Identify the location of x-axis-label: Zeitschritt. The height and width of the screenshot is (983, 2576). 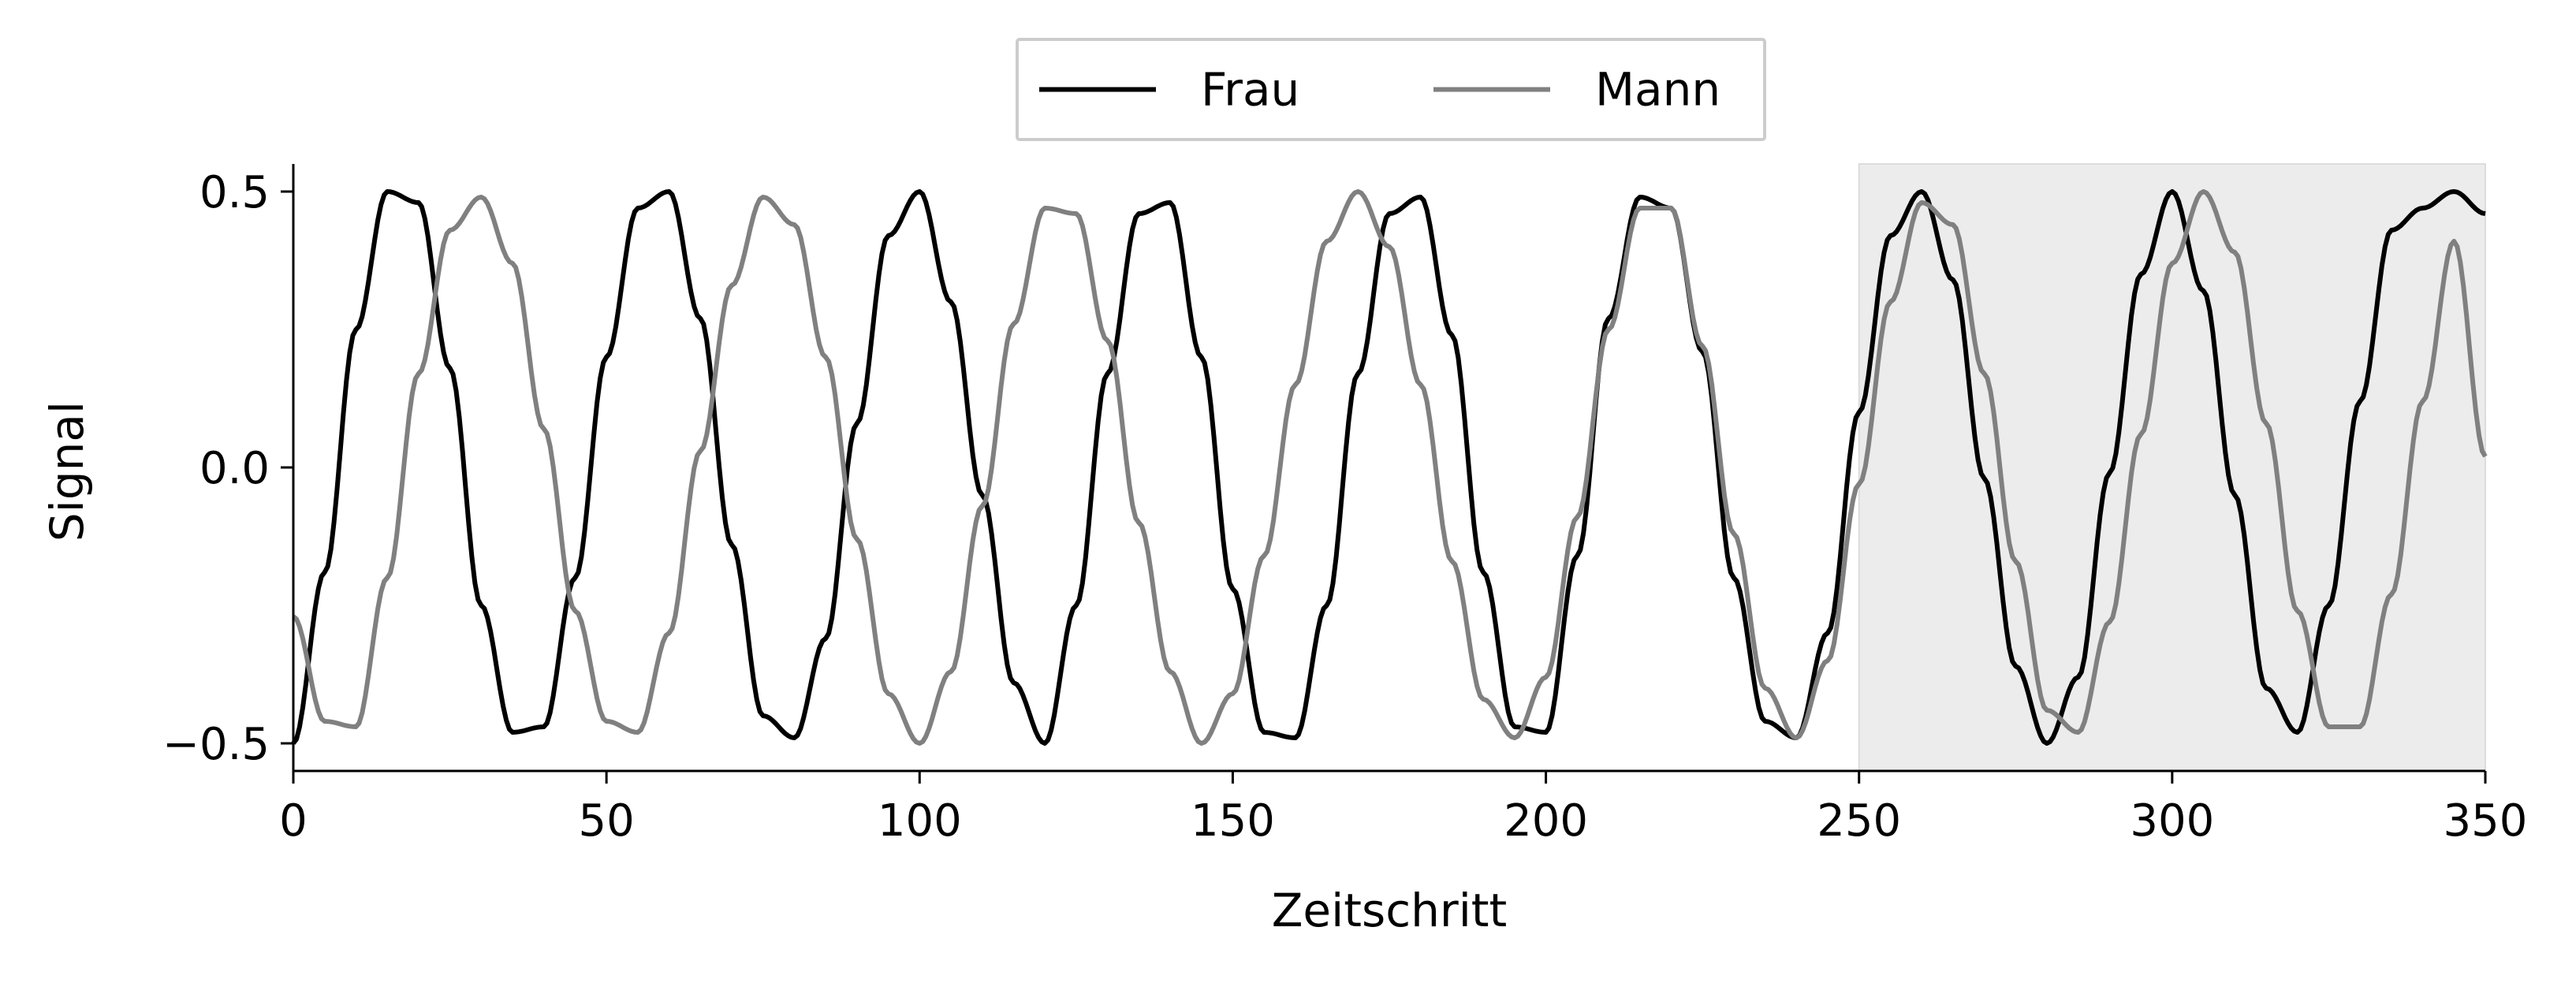
(1390, 910).